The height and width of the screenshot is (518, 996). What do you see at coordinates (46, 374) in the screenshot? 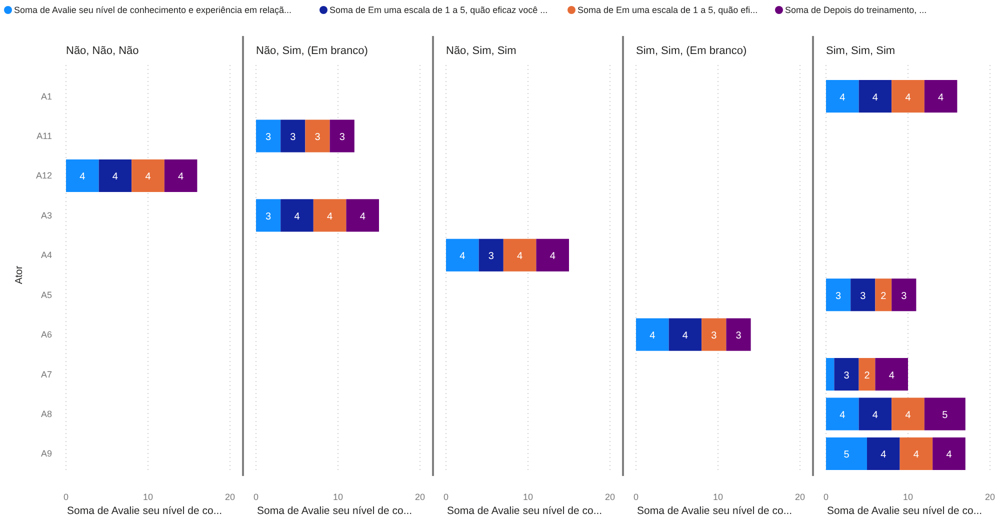
I see `y-tick-label: A7` at bounding box center [46, 374].